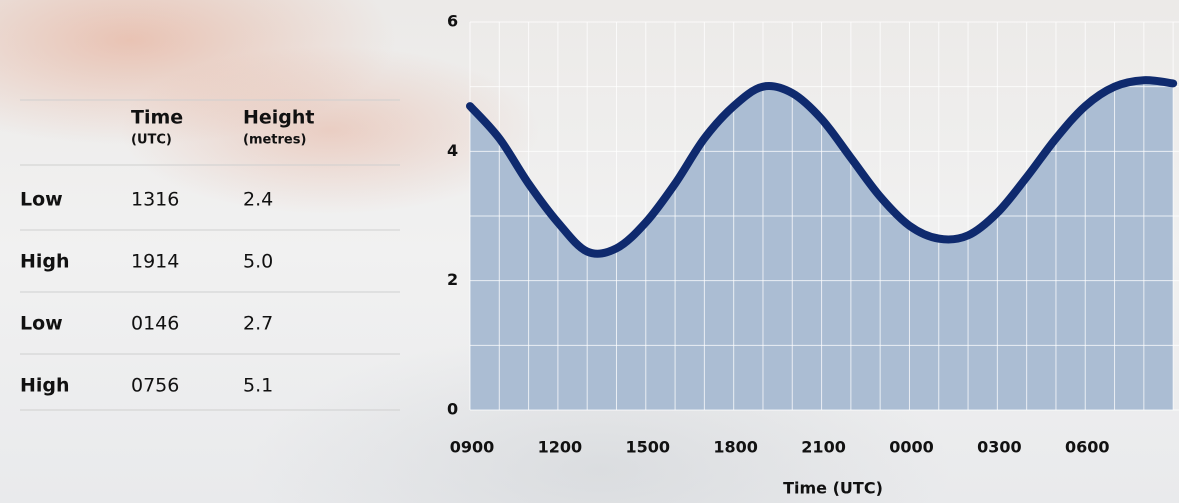 This screenshot has height=503, width=1179. I want to click on x-axis-title: Time (UTC), so click(833, 488).